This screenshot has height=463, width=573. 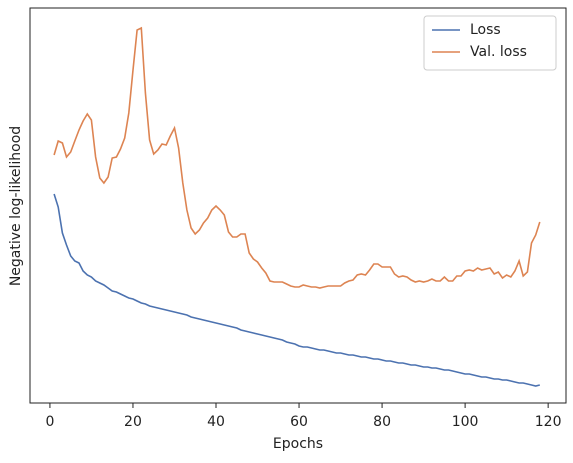 What do you see at coordinates (485, 30) in the screenshot?
I see `legend-label: Loss` at bounding box center [485, 30].